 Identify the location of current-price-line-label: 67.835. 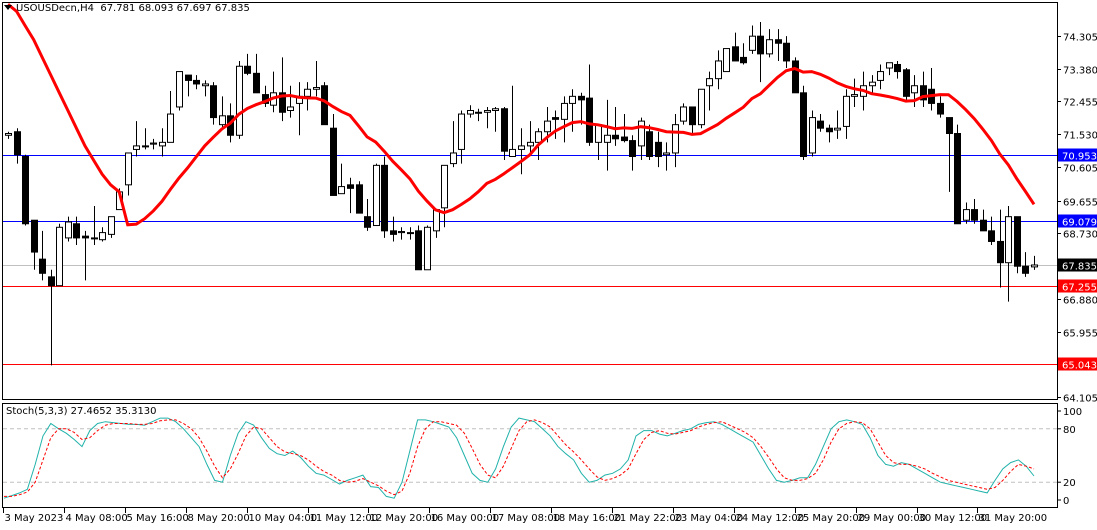
(1079, 267).